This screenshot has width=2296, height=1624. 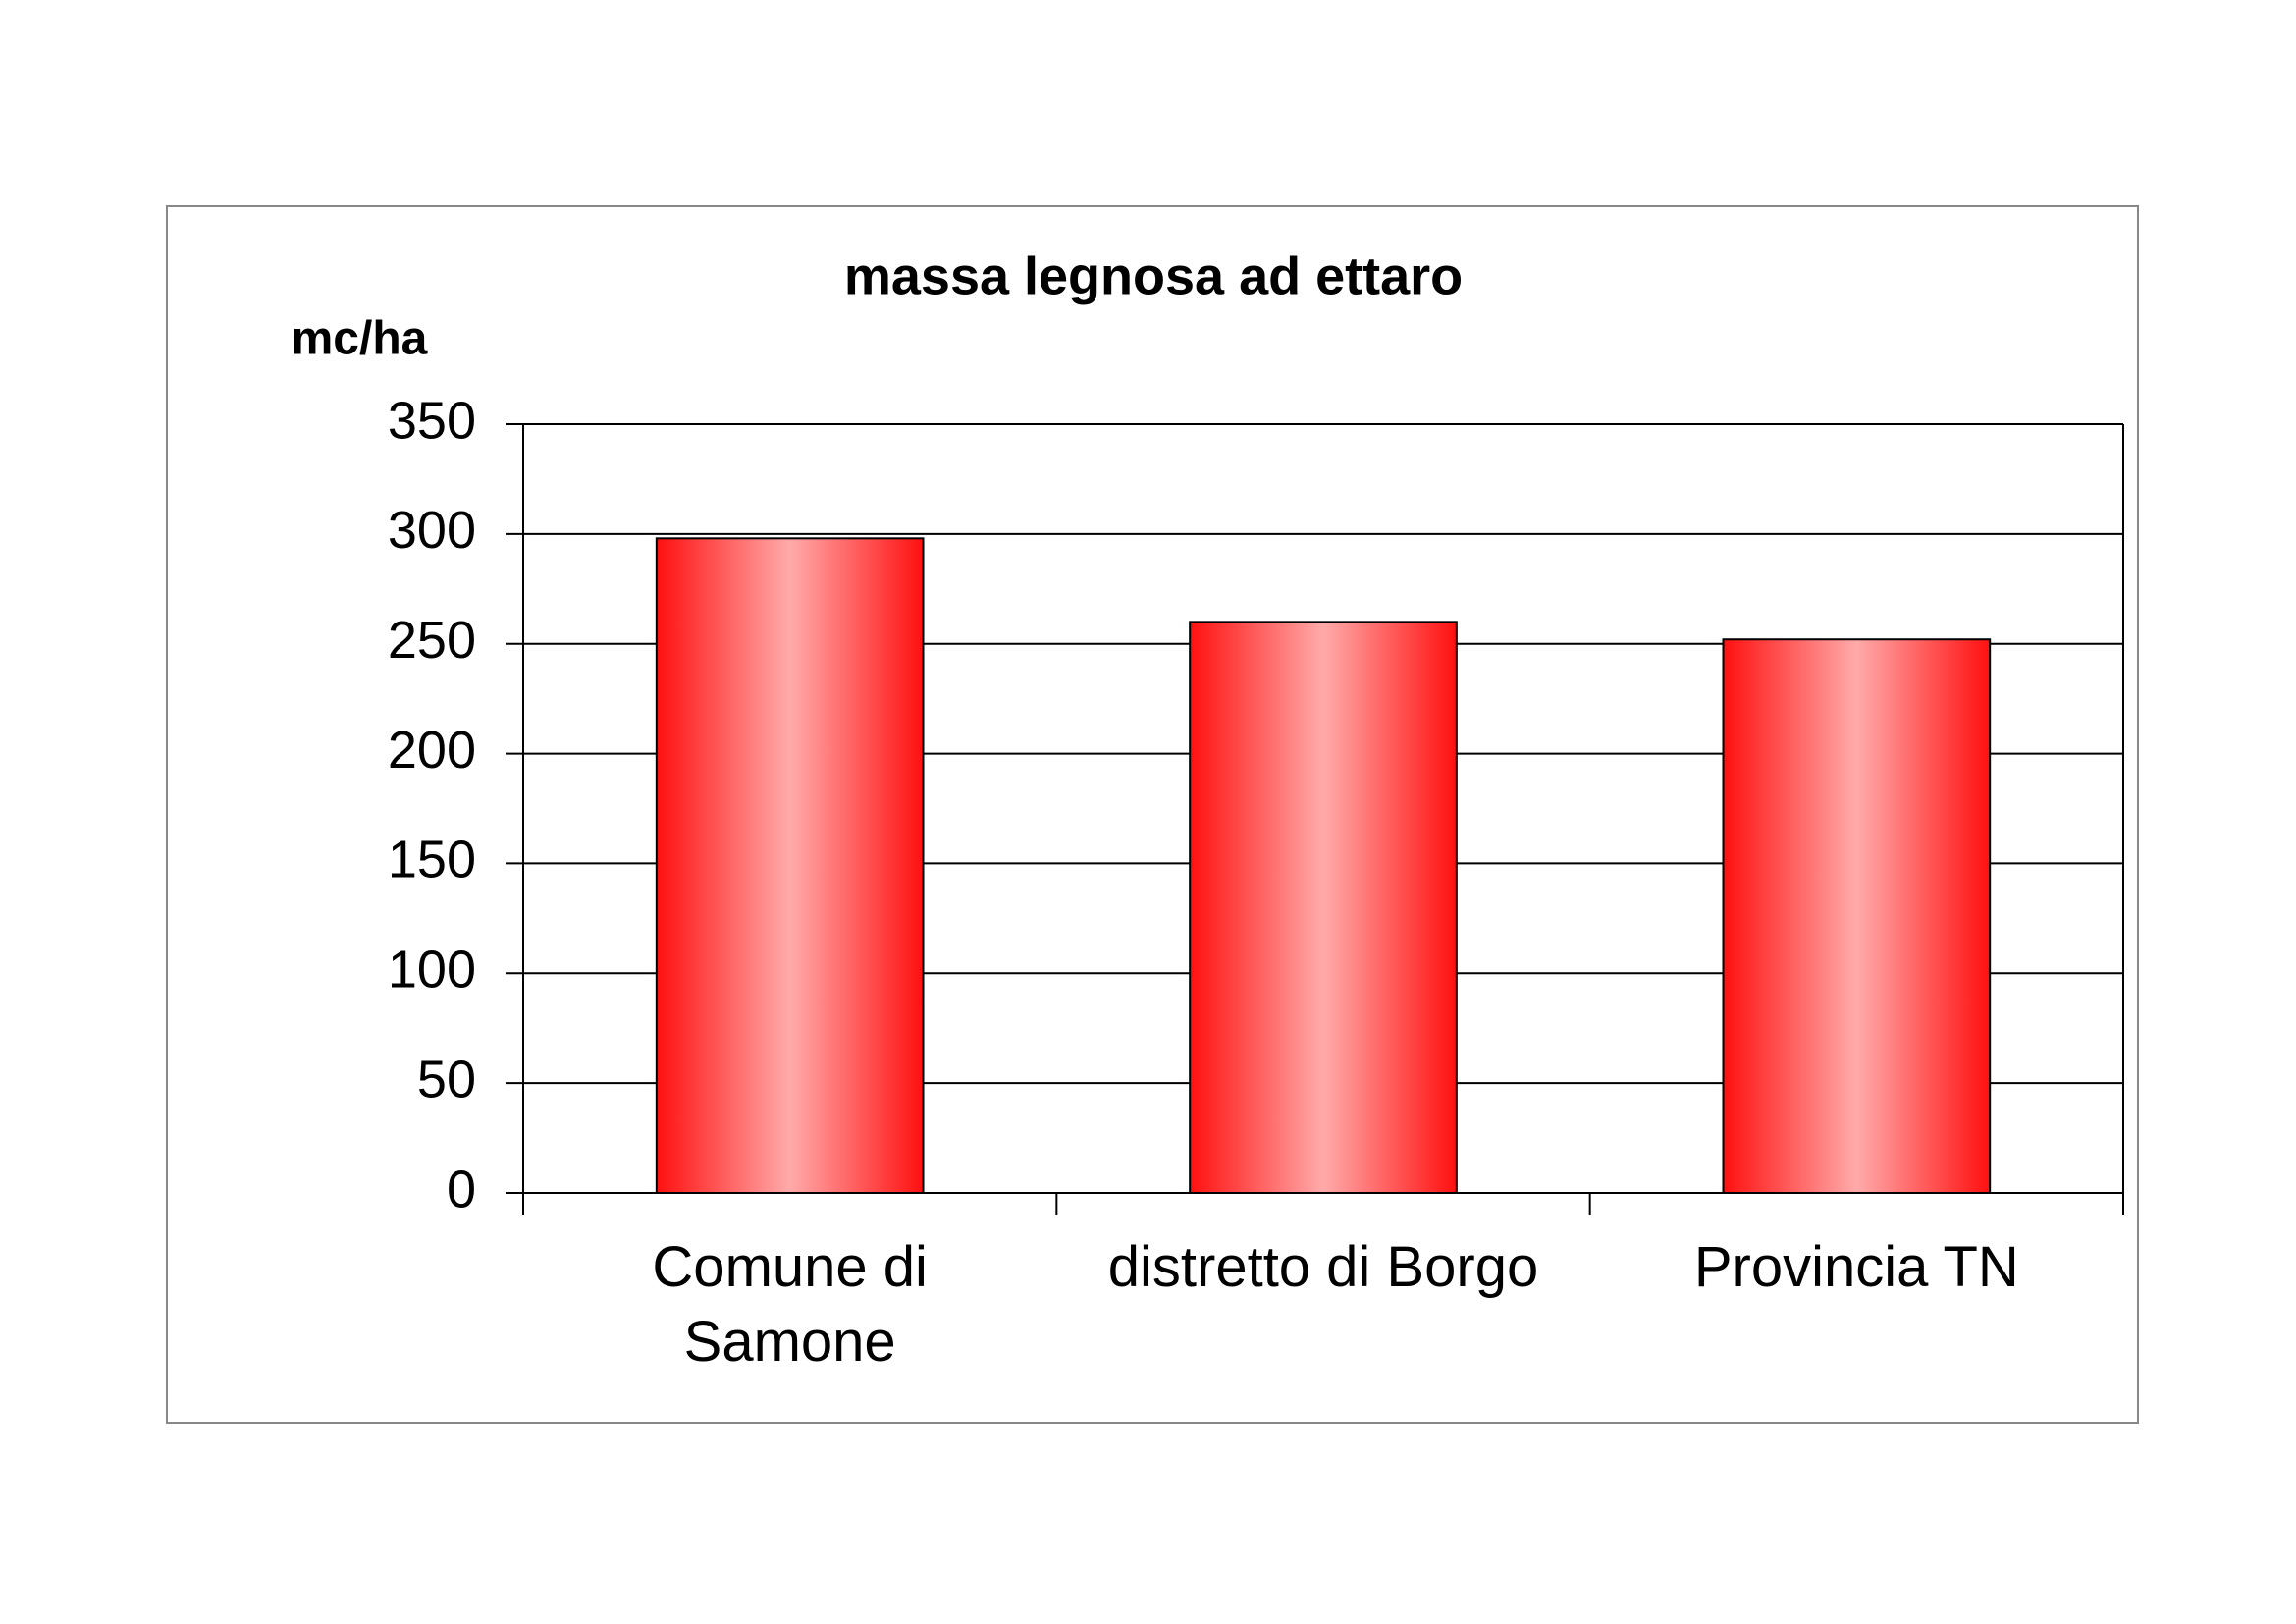 I want to click on y-tick-label: 300, so click(x=432, y=530).